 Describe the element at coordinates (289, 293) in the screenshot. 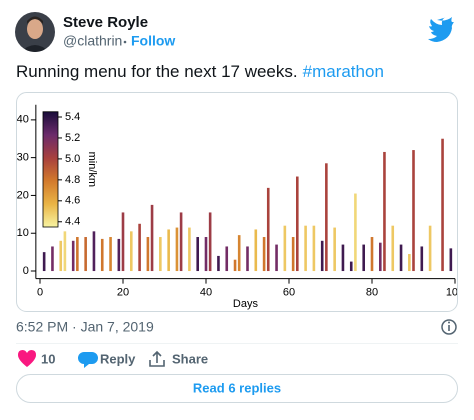

I see `x-tick-label: 60` at that location.